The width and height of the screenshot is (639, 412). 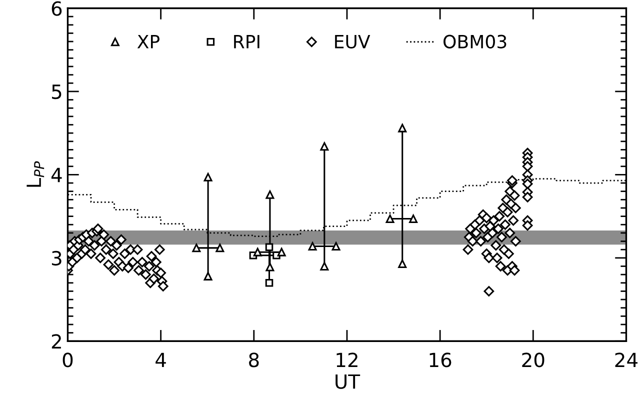 I want to click on y-tick-label: 6, so click(x=57, y=8).